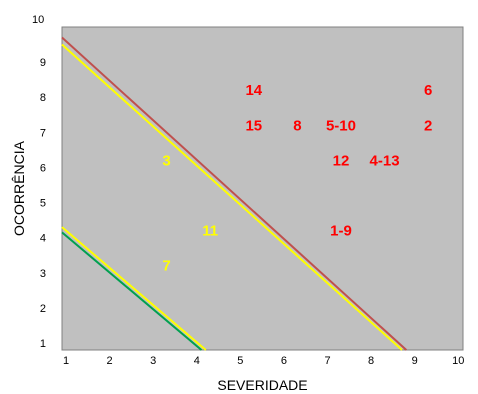 The image size is (478, 394). Describe the element at coordinates (43, 239) in the screenshot. I see `y-tick-label: 4` at that location.